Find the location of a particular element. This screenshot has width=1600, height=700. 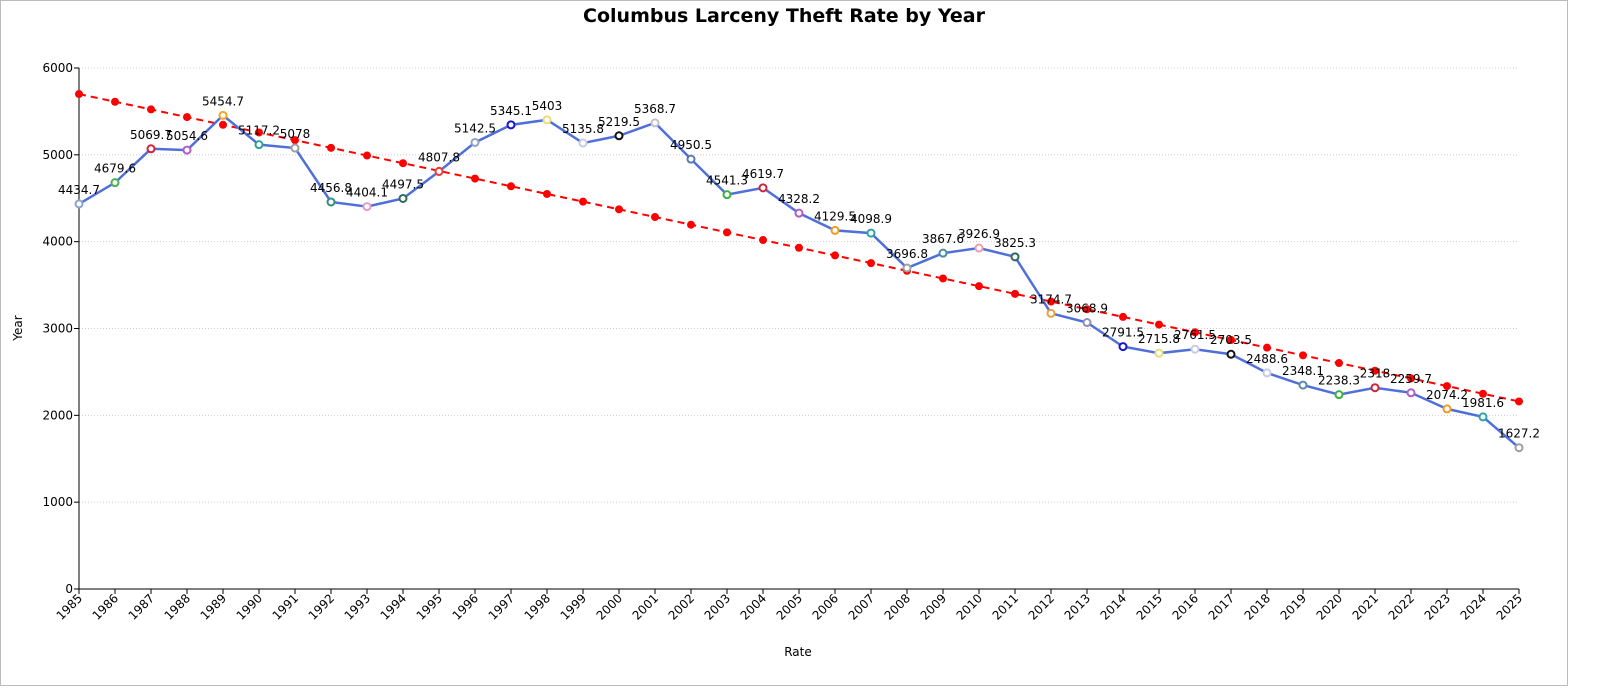

data-label: 1981.6 is located at coordinates (1483, 403).